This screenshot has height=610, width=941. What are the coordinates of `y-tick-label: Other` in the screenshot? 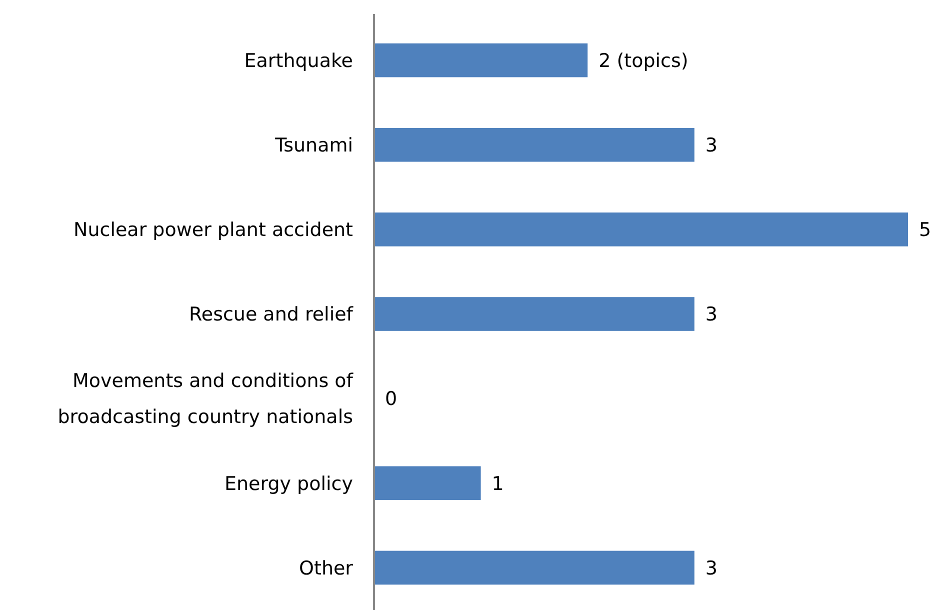 It's located at (326, 568).